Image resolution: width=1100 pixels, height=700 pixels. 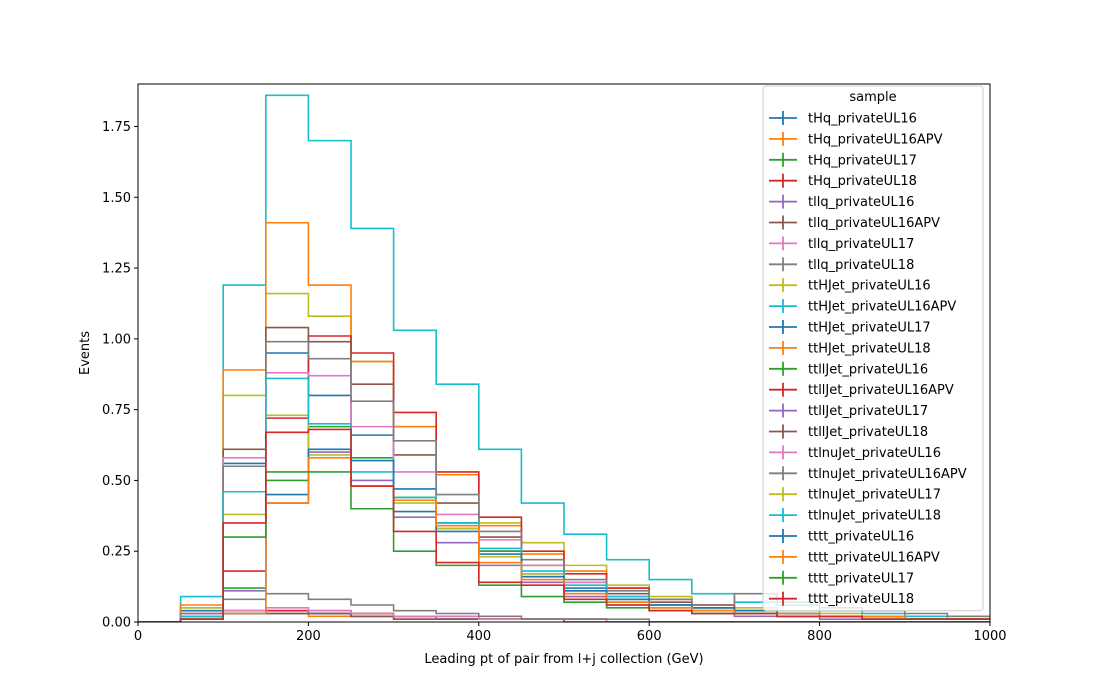 I want to click on legend-item: tHq_privateUL16APV, so click(x=856, y=139).